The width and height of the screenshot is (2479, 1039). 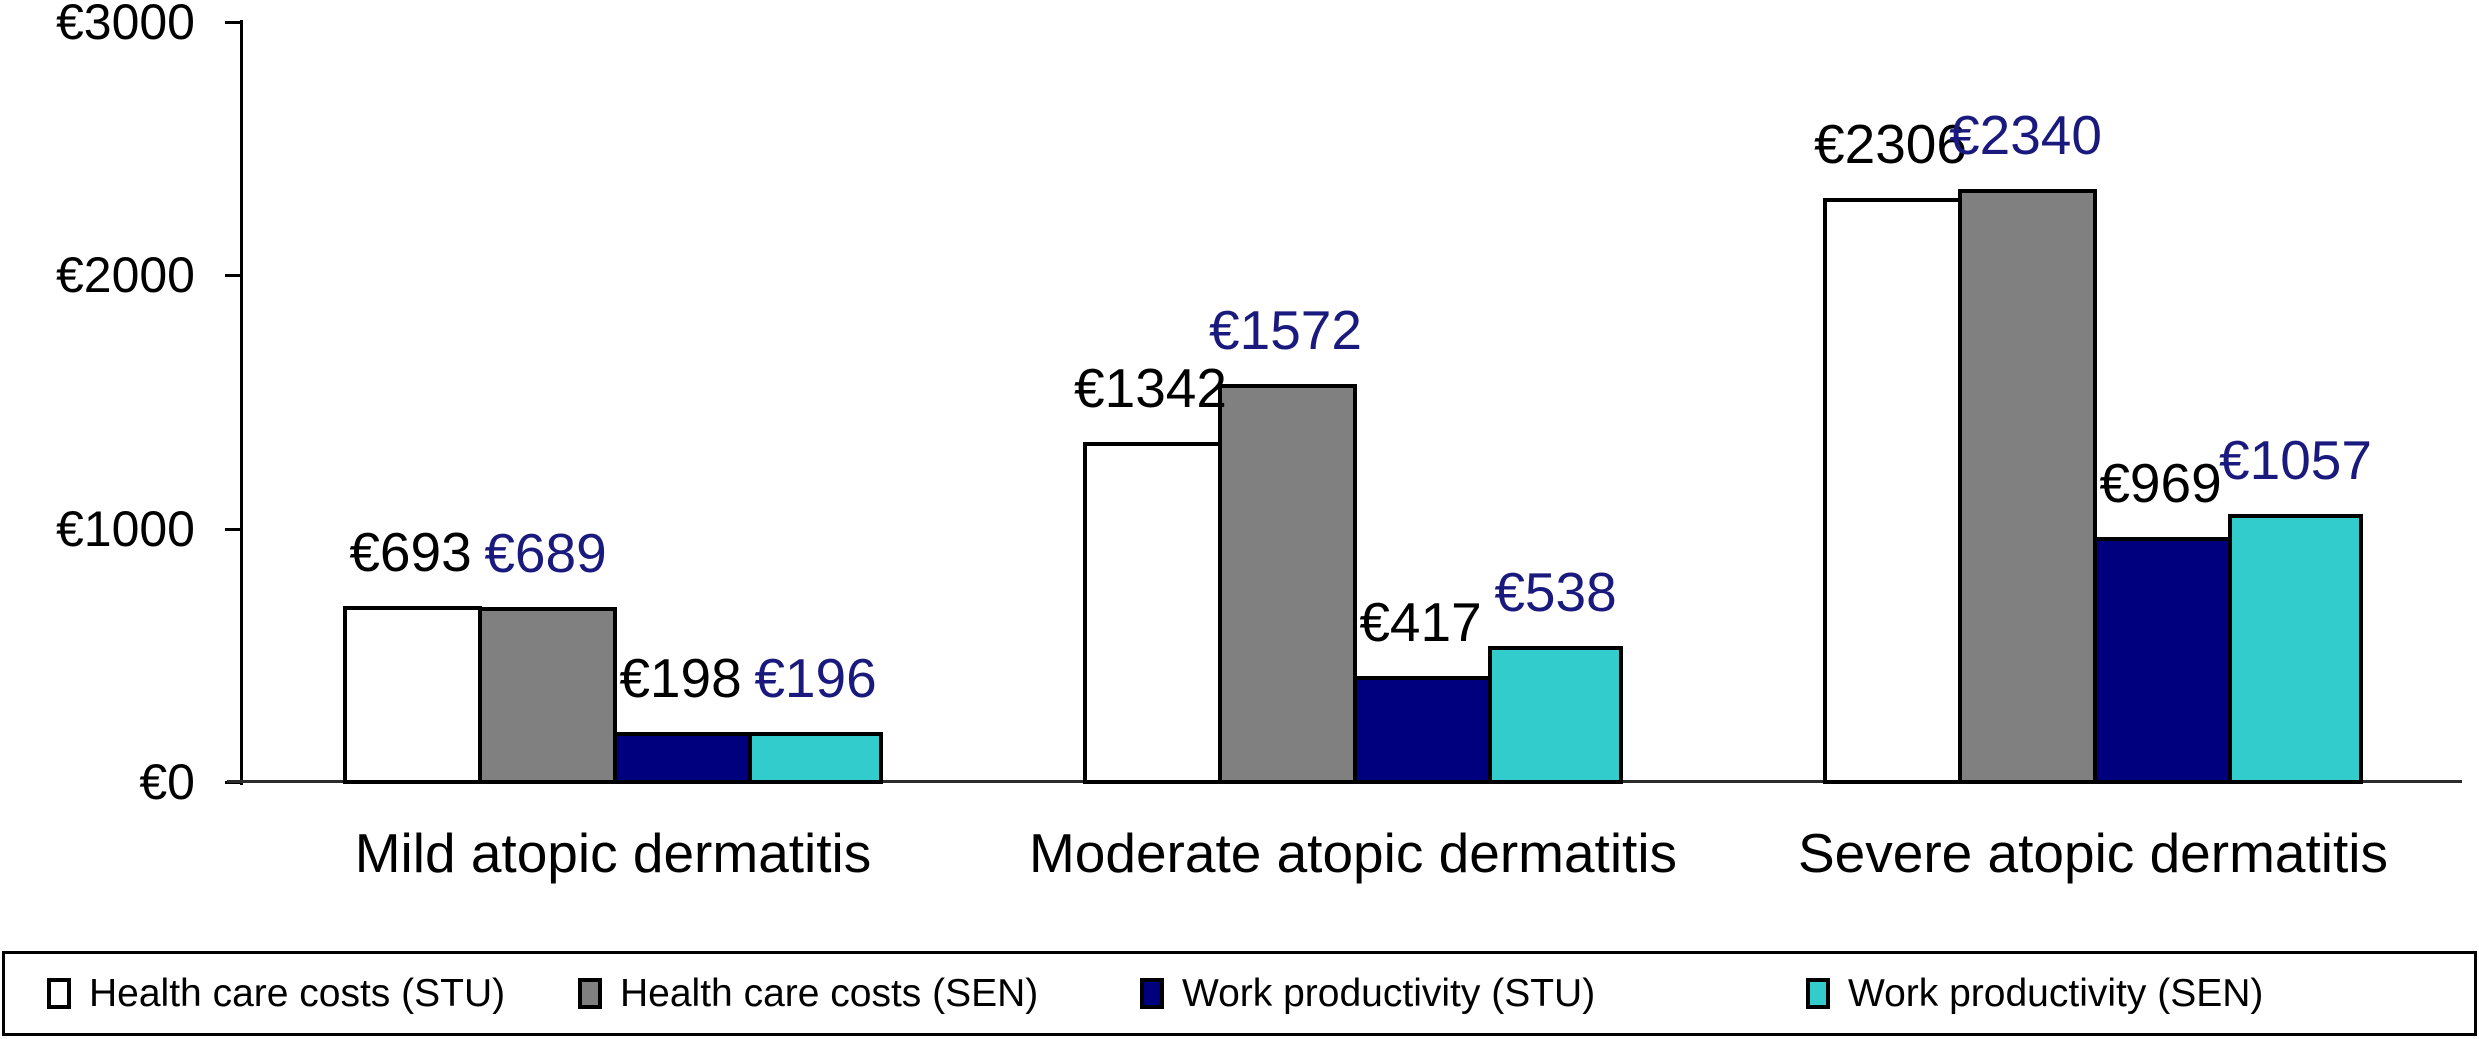 What do you see at coordinates (1890, 144) in the screenshot?
I see `bar-value-label: €2306` at bounding box center [1890, 144].